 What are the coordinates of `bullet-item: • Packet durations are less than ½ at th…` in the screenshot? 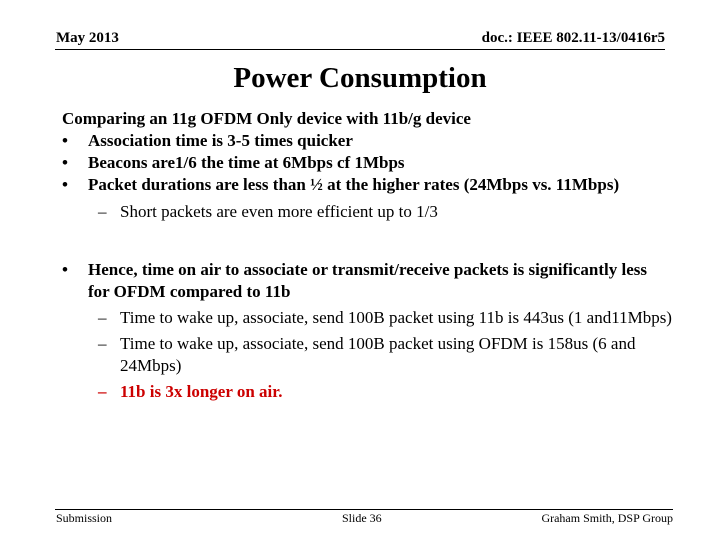 It's located at (367, 185).